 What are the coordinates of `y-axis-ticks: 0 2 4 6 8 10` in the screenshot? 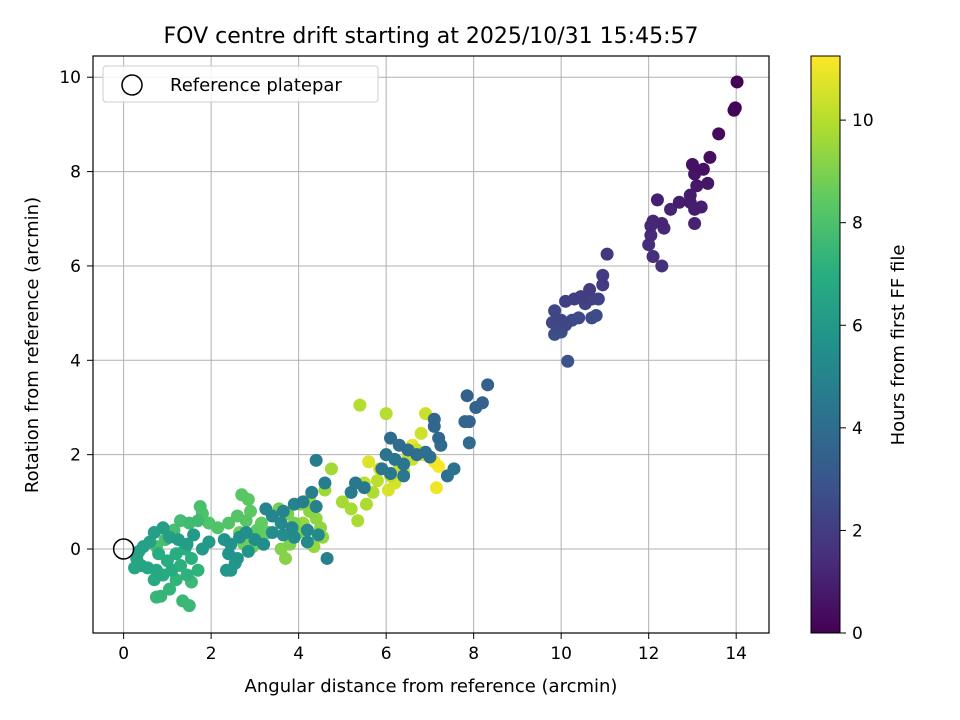 It's located at (76, 314).